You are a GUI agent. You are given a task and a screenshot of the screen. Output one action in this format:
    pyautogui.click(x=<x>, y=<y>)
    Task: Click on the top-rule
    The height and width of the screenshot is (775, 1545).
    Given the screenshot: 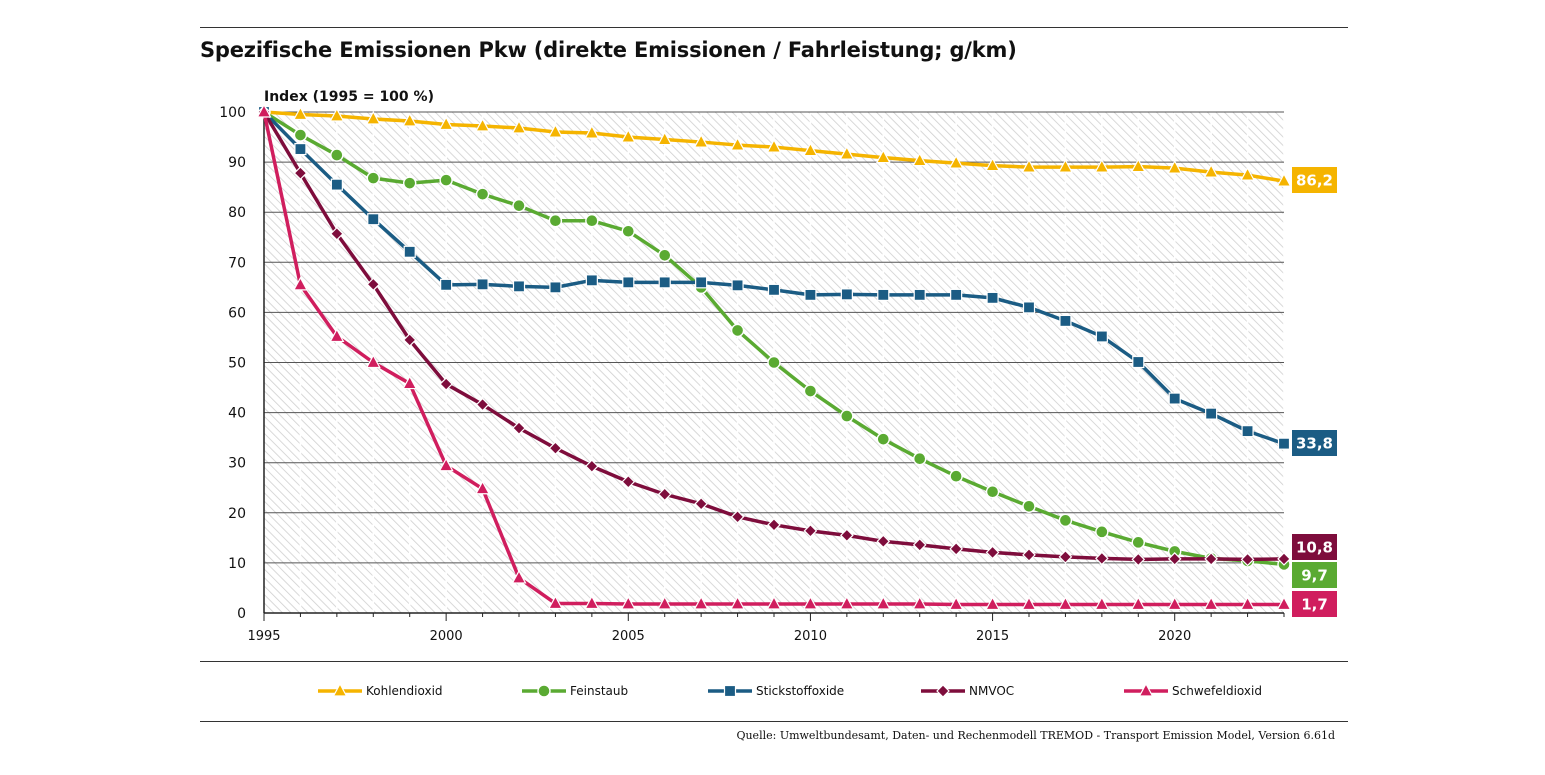 What is the action you would take?
    pyautogui.click(x=774, y=27)
    